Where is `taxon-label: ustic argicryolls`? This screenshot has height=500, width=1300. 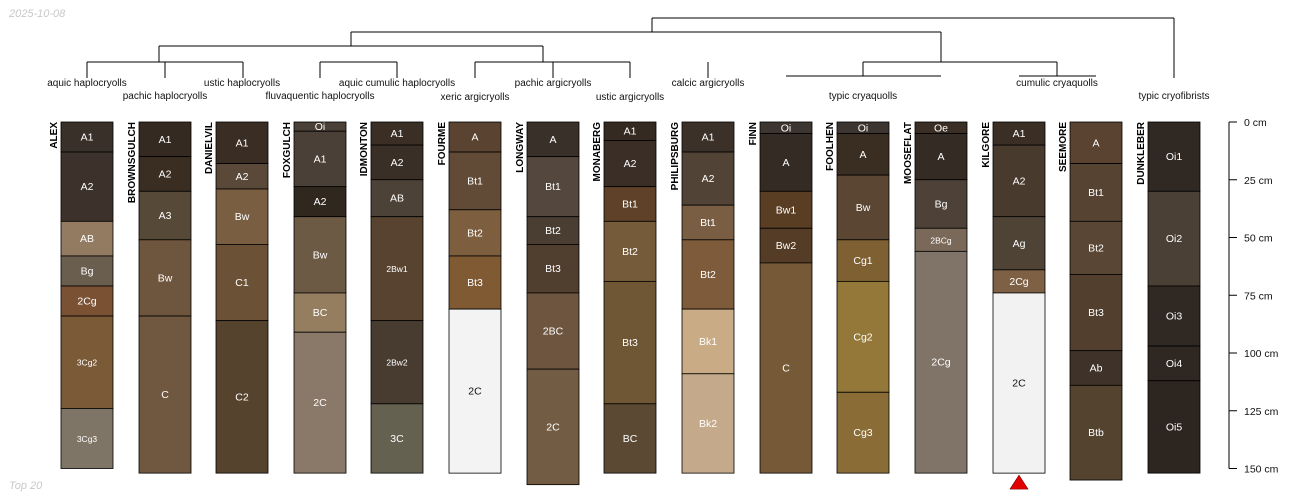
taxon-label: ustic argicryolls is located at coordinates (630, 97).